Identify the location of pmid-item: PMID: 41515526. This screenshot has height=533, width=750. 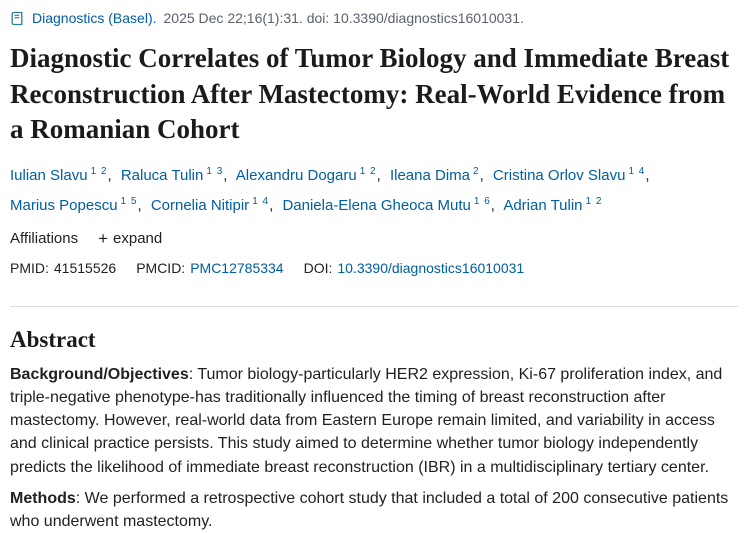
(63, 268).